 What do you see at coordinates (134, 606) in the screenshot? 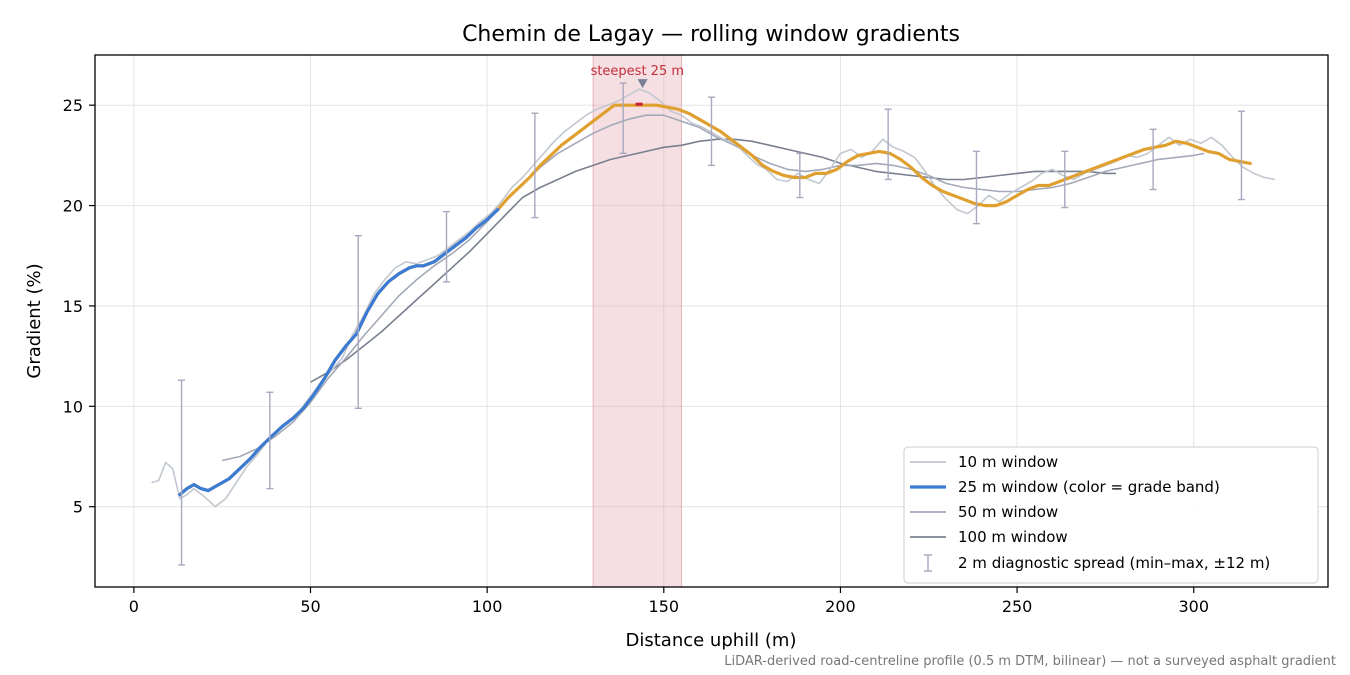
I see `x-tick-label: 0` at bounding box center [134, 606].